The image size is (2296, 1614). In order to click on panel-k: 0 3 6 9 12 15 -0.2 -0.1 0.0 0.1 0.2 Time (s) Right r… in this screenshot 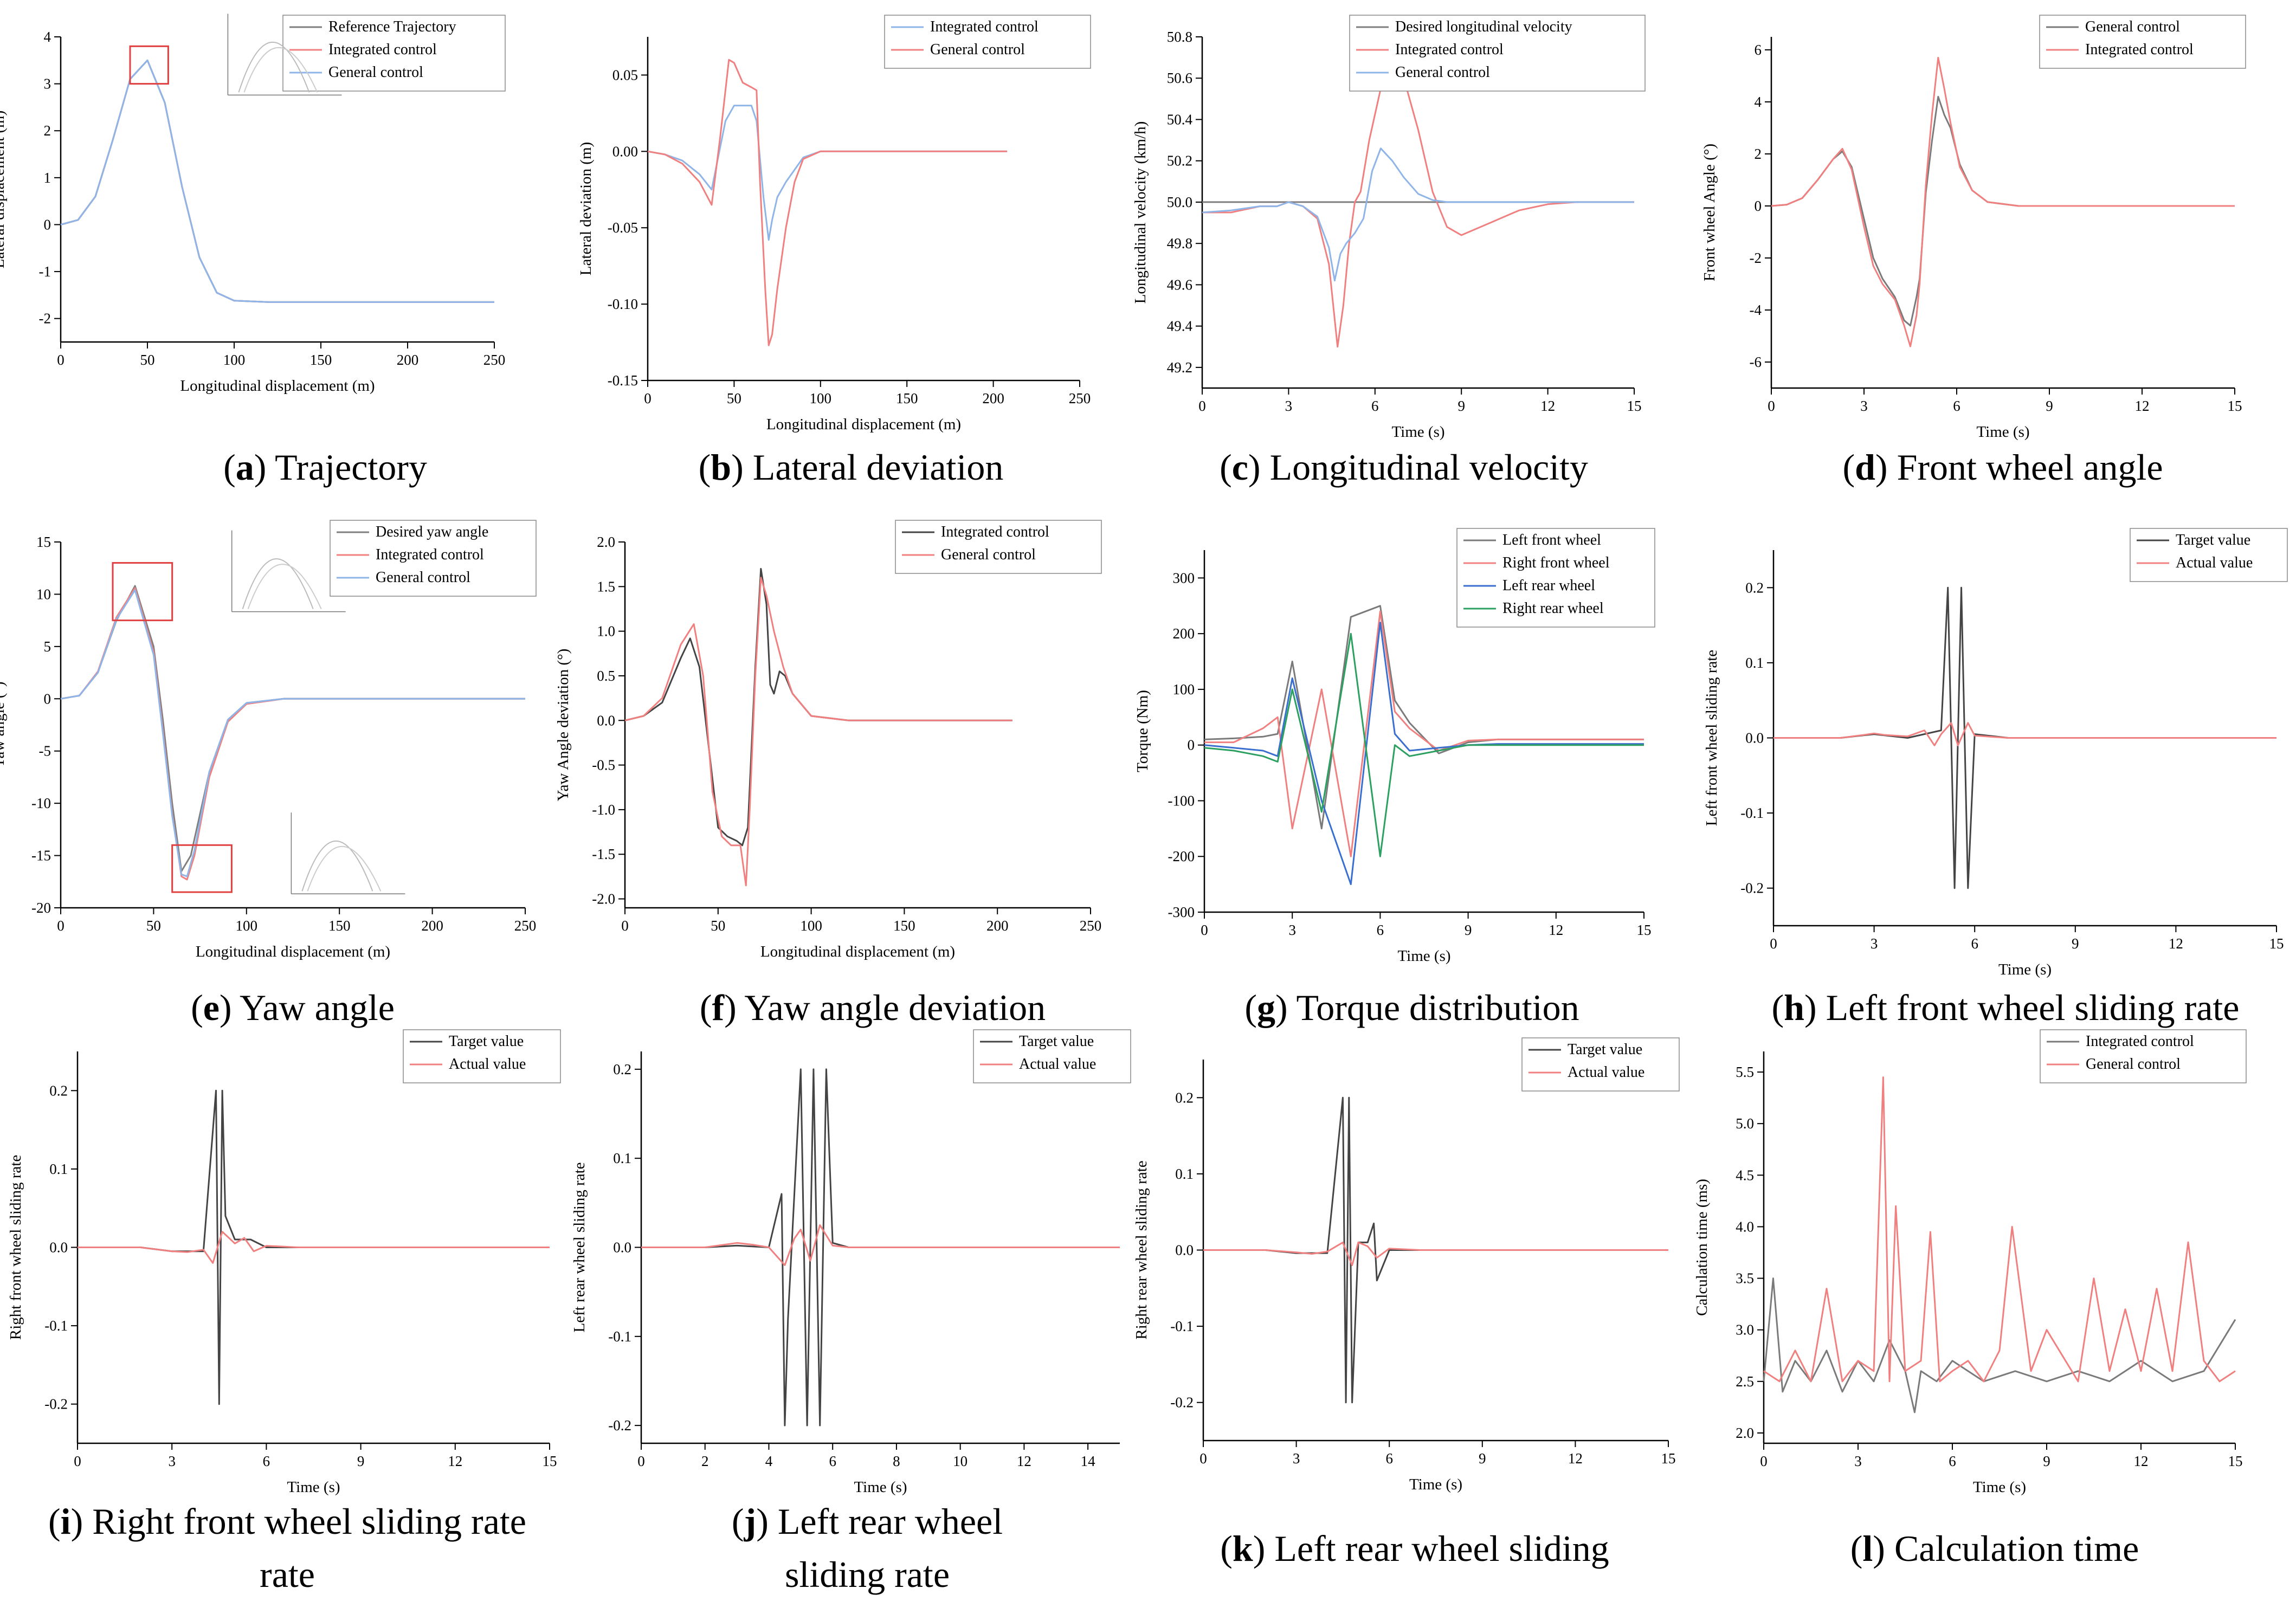, I will do `click(1406, 1303)`.